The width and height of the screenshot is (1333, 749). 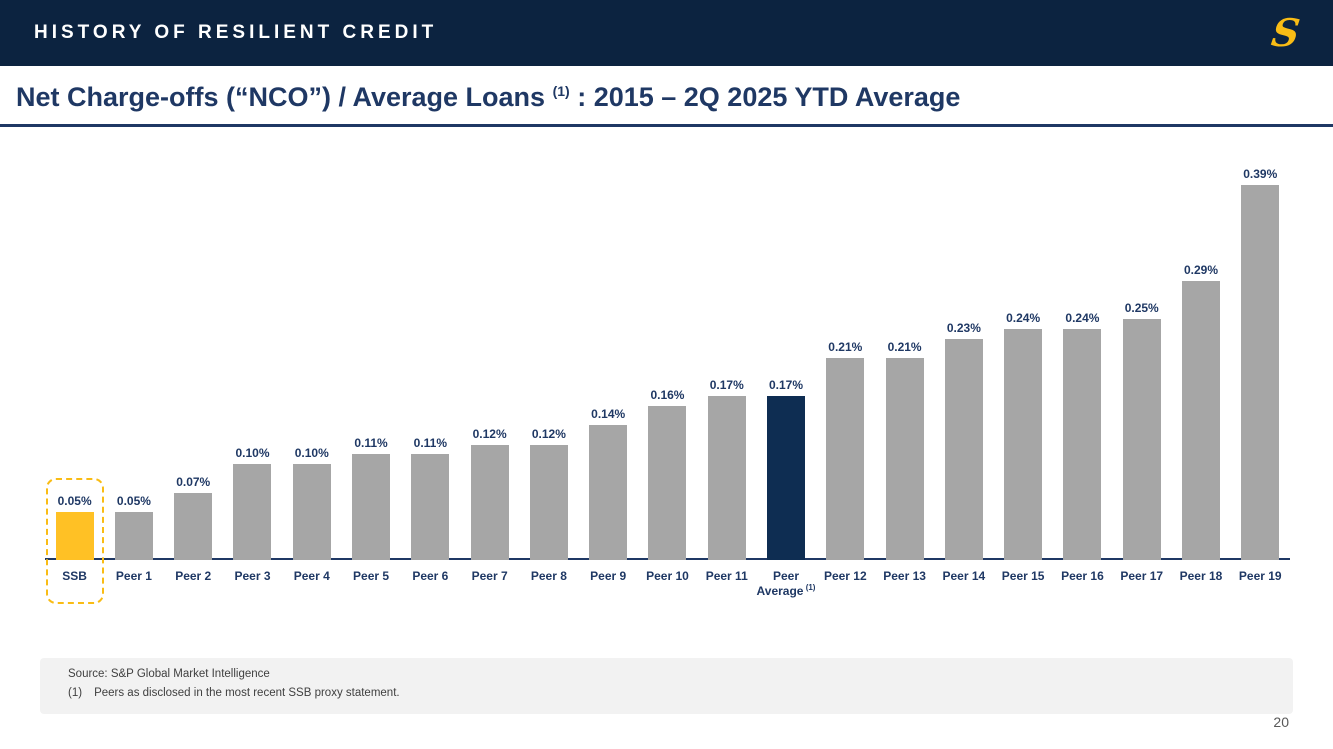 I want to click on bar-column: 0.11% Peer 5, so click(x=370, y=380).